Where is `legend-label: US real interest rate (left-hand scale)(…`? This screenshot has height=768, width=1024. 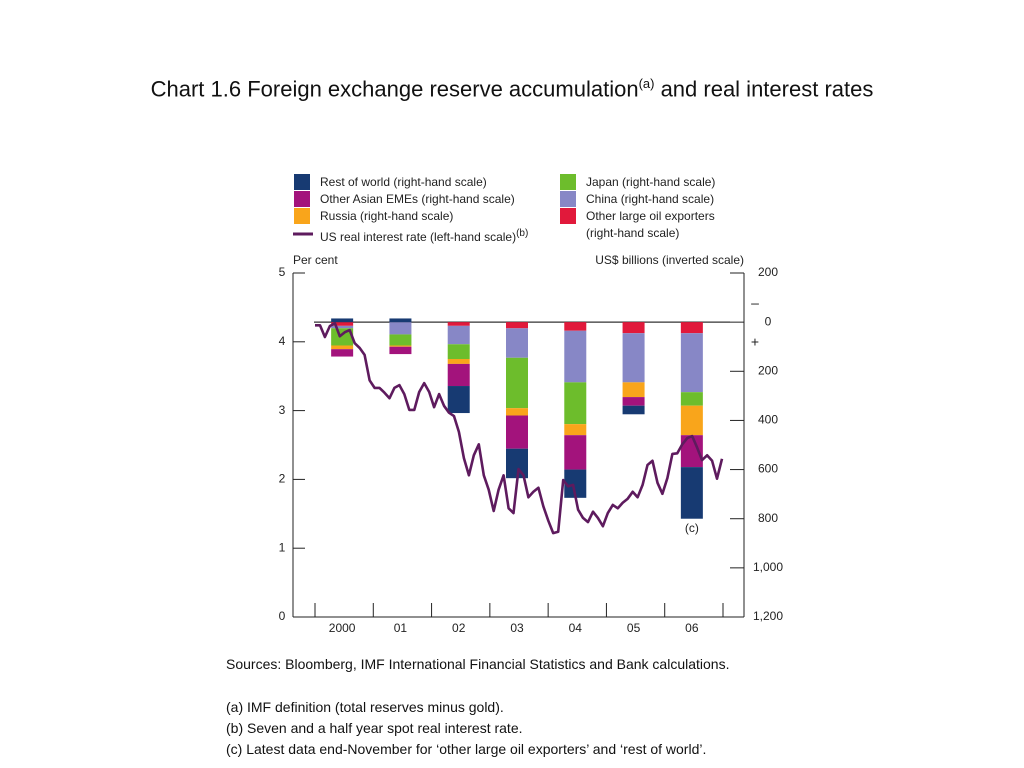
legend-label: US real interest rate (left-hand scale)(… is located at coordinates (450, 235).